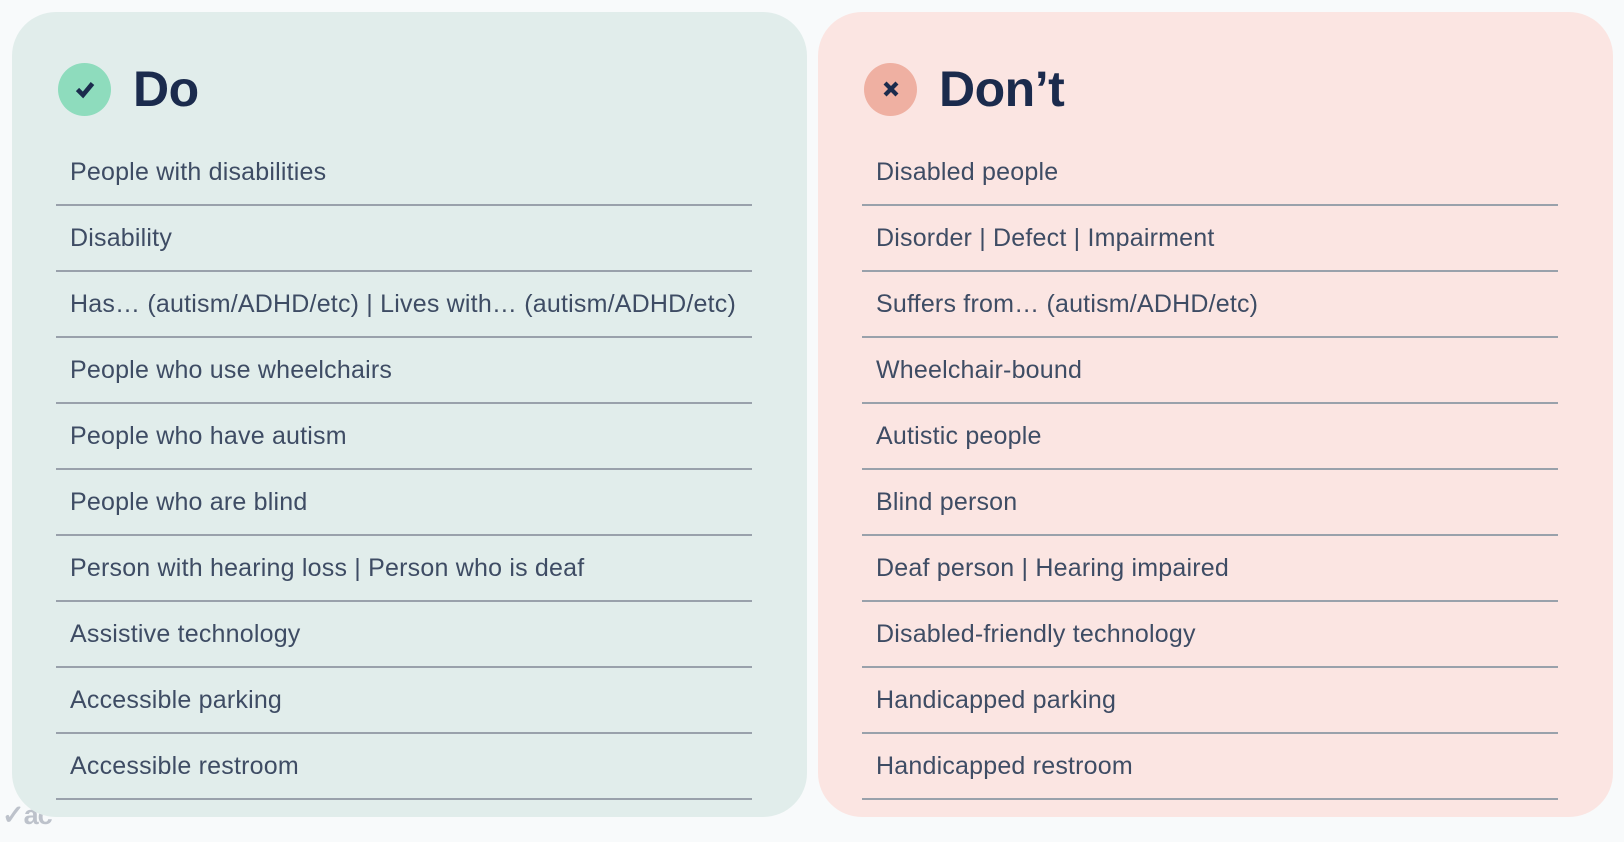  I want to click on list-item: Accessible parking, so click(404, 701).